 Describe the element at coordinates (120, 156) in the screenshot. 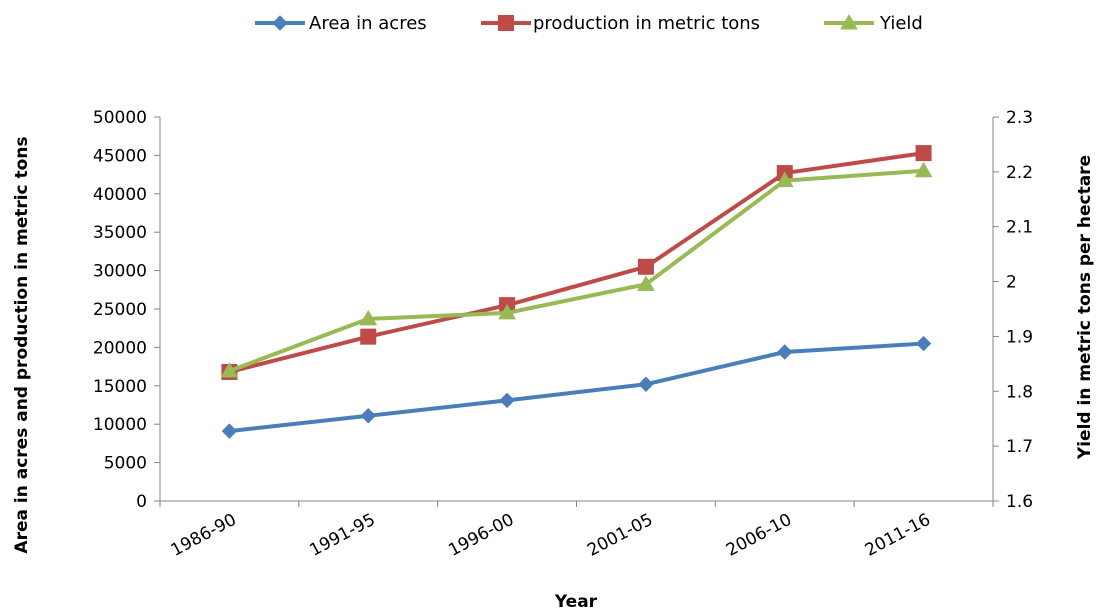

I see `left-tick-label: 45000` at that location.